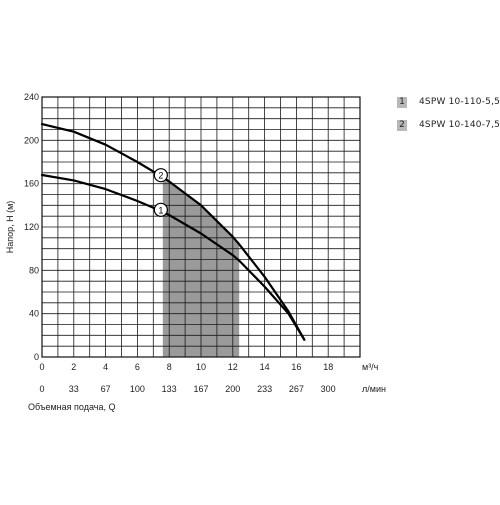  What do you see at coordinates (34, 270) in the screenshot?
I see `y-tick-label: 80` at bounding box center [34, 270].